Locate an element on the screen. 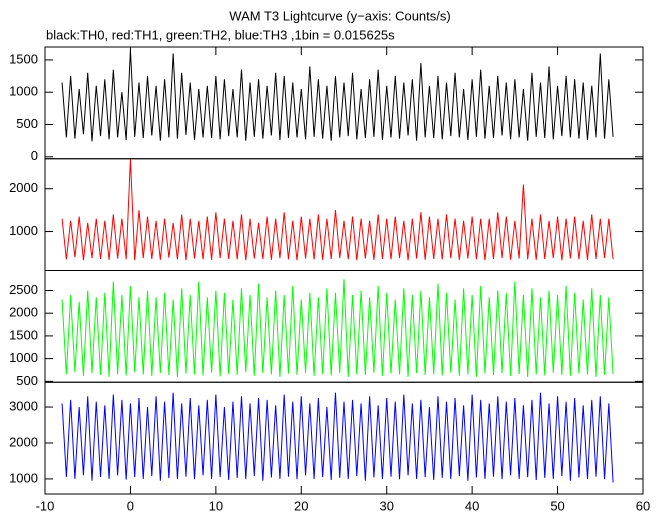  x-tick-label: 0 is located at coordinates (130, 505).